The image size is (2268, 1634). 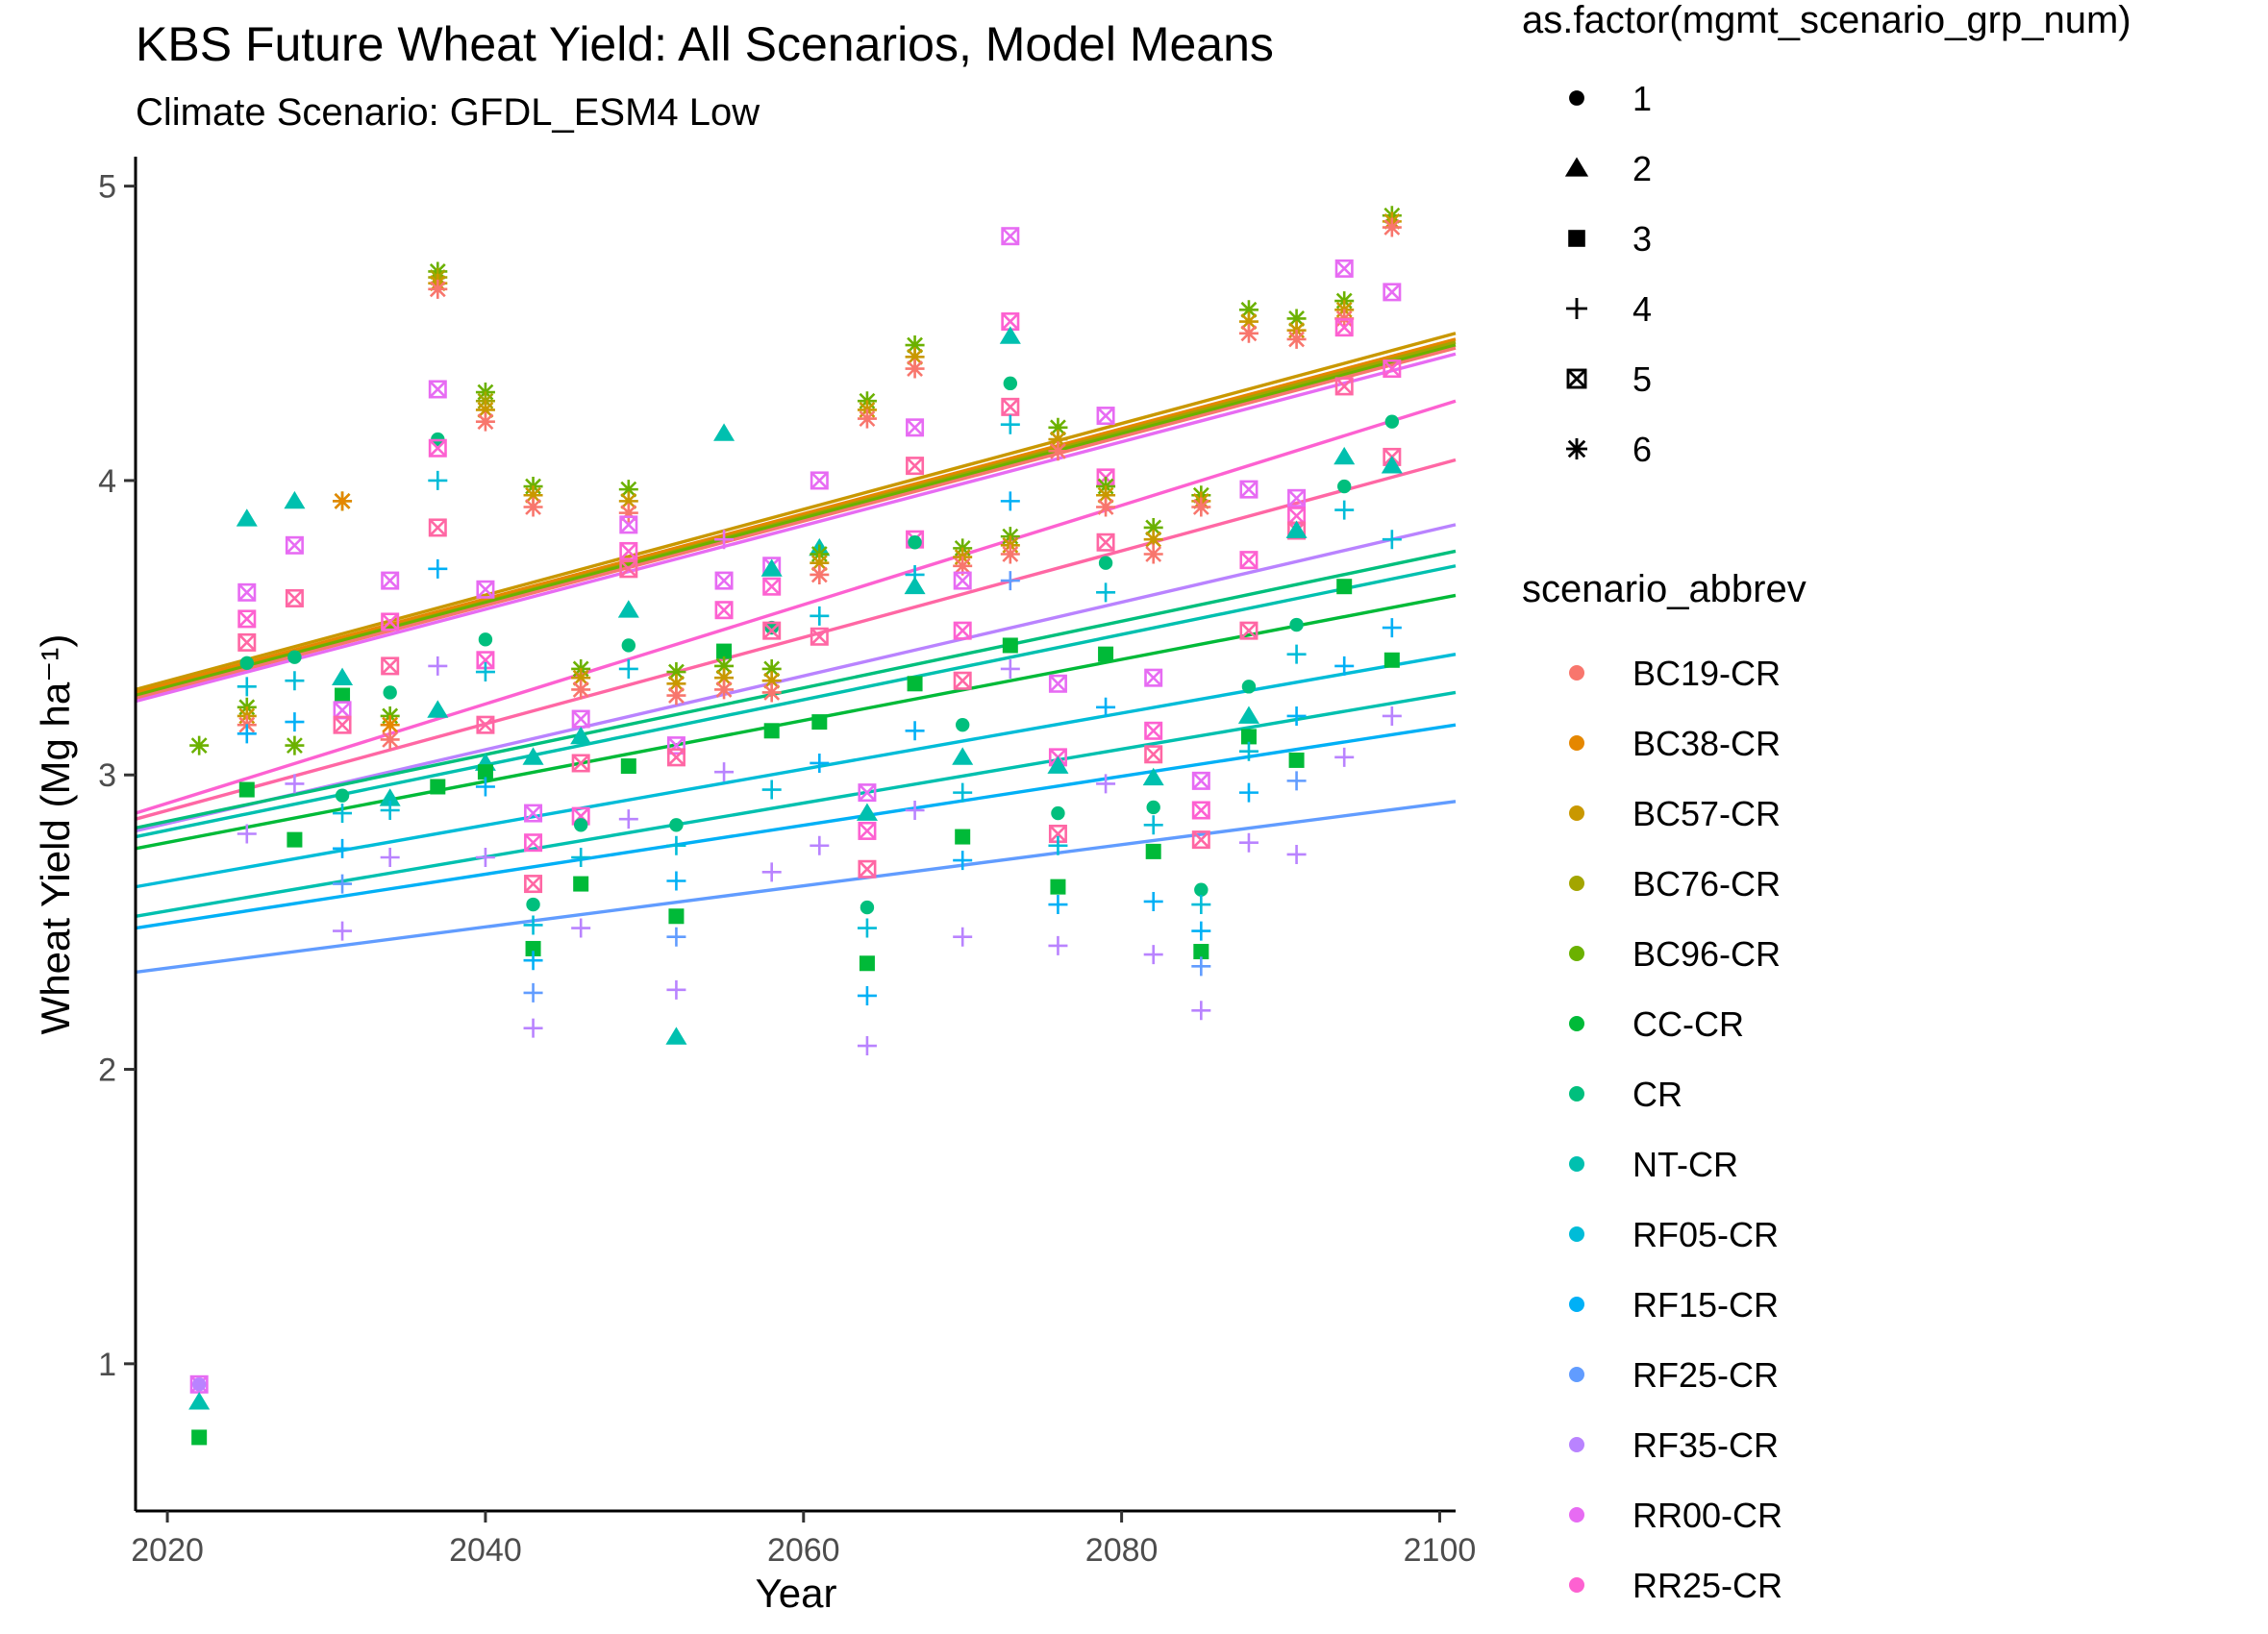 What do you see at coordinates (1576, 378) in the screenshot?
I see `shape-legend-key` at bounding box center [1576, 378].